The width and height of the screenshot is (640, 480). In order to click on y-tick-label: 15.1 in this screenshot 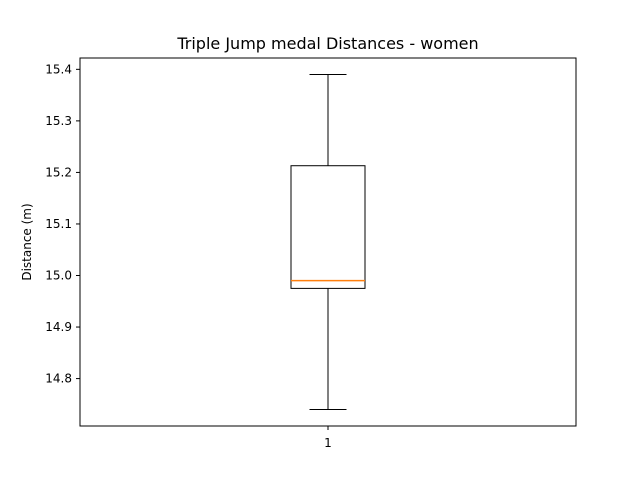, I will do `click(58, 224)`.